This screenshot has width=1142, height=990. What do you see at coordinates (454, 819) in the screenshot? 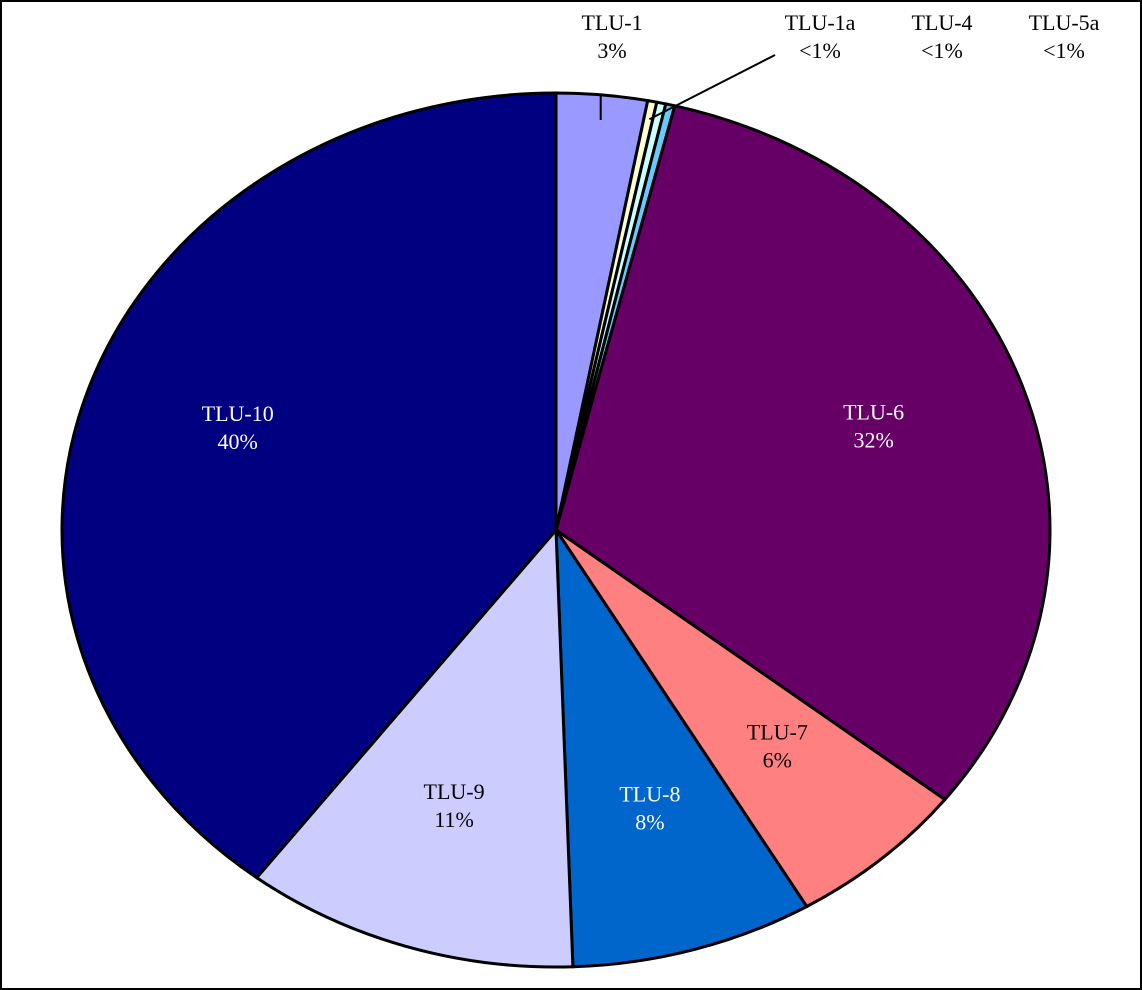
I see `slice-value: 11%` at bounding box center [454, 819].